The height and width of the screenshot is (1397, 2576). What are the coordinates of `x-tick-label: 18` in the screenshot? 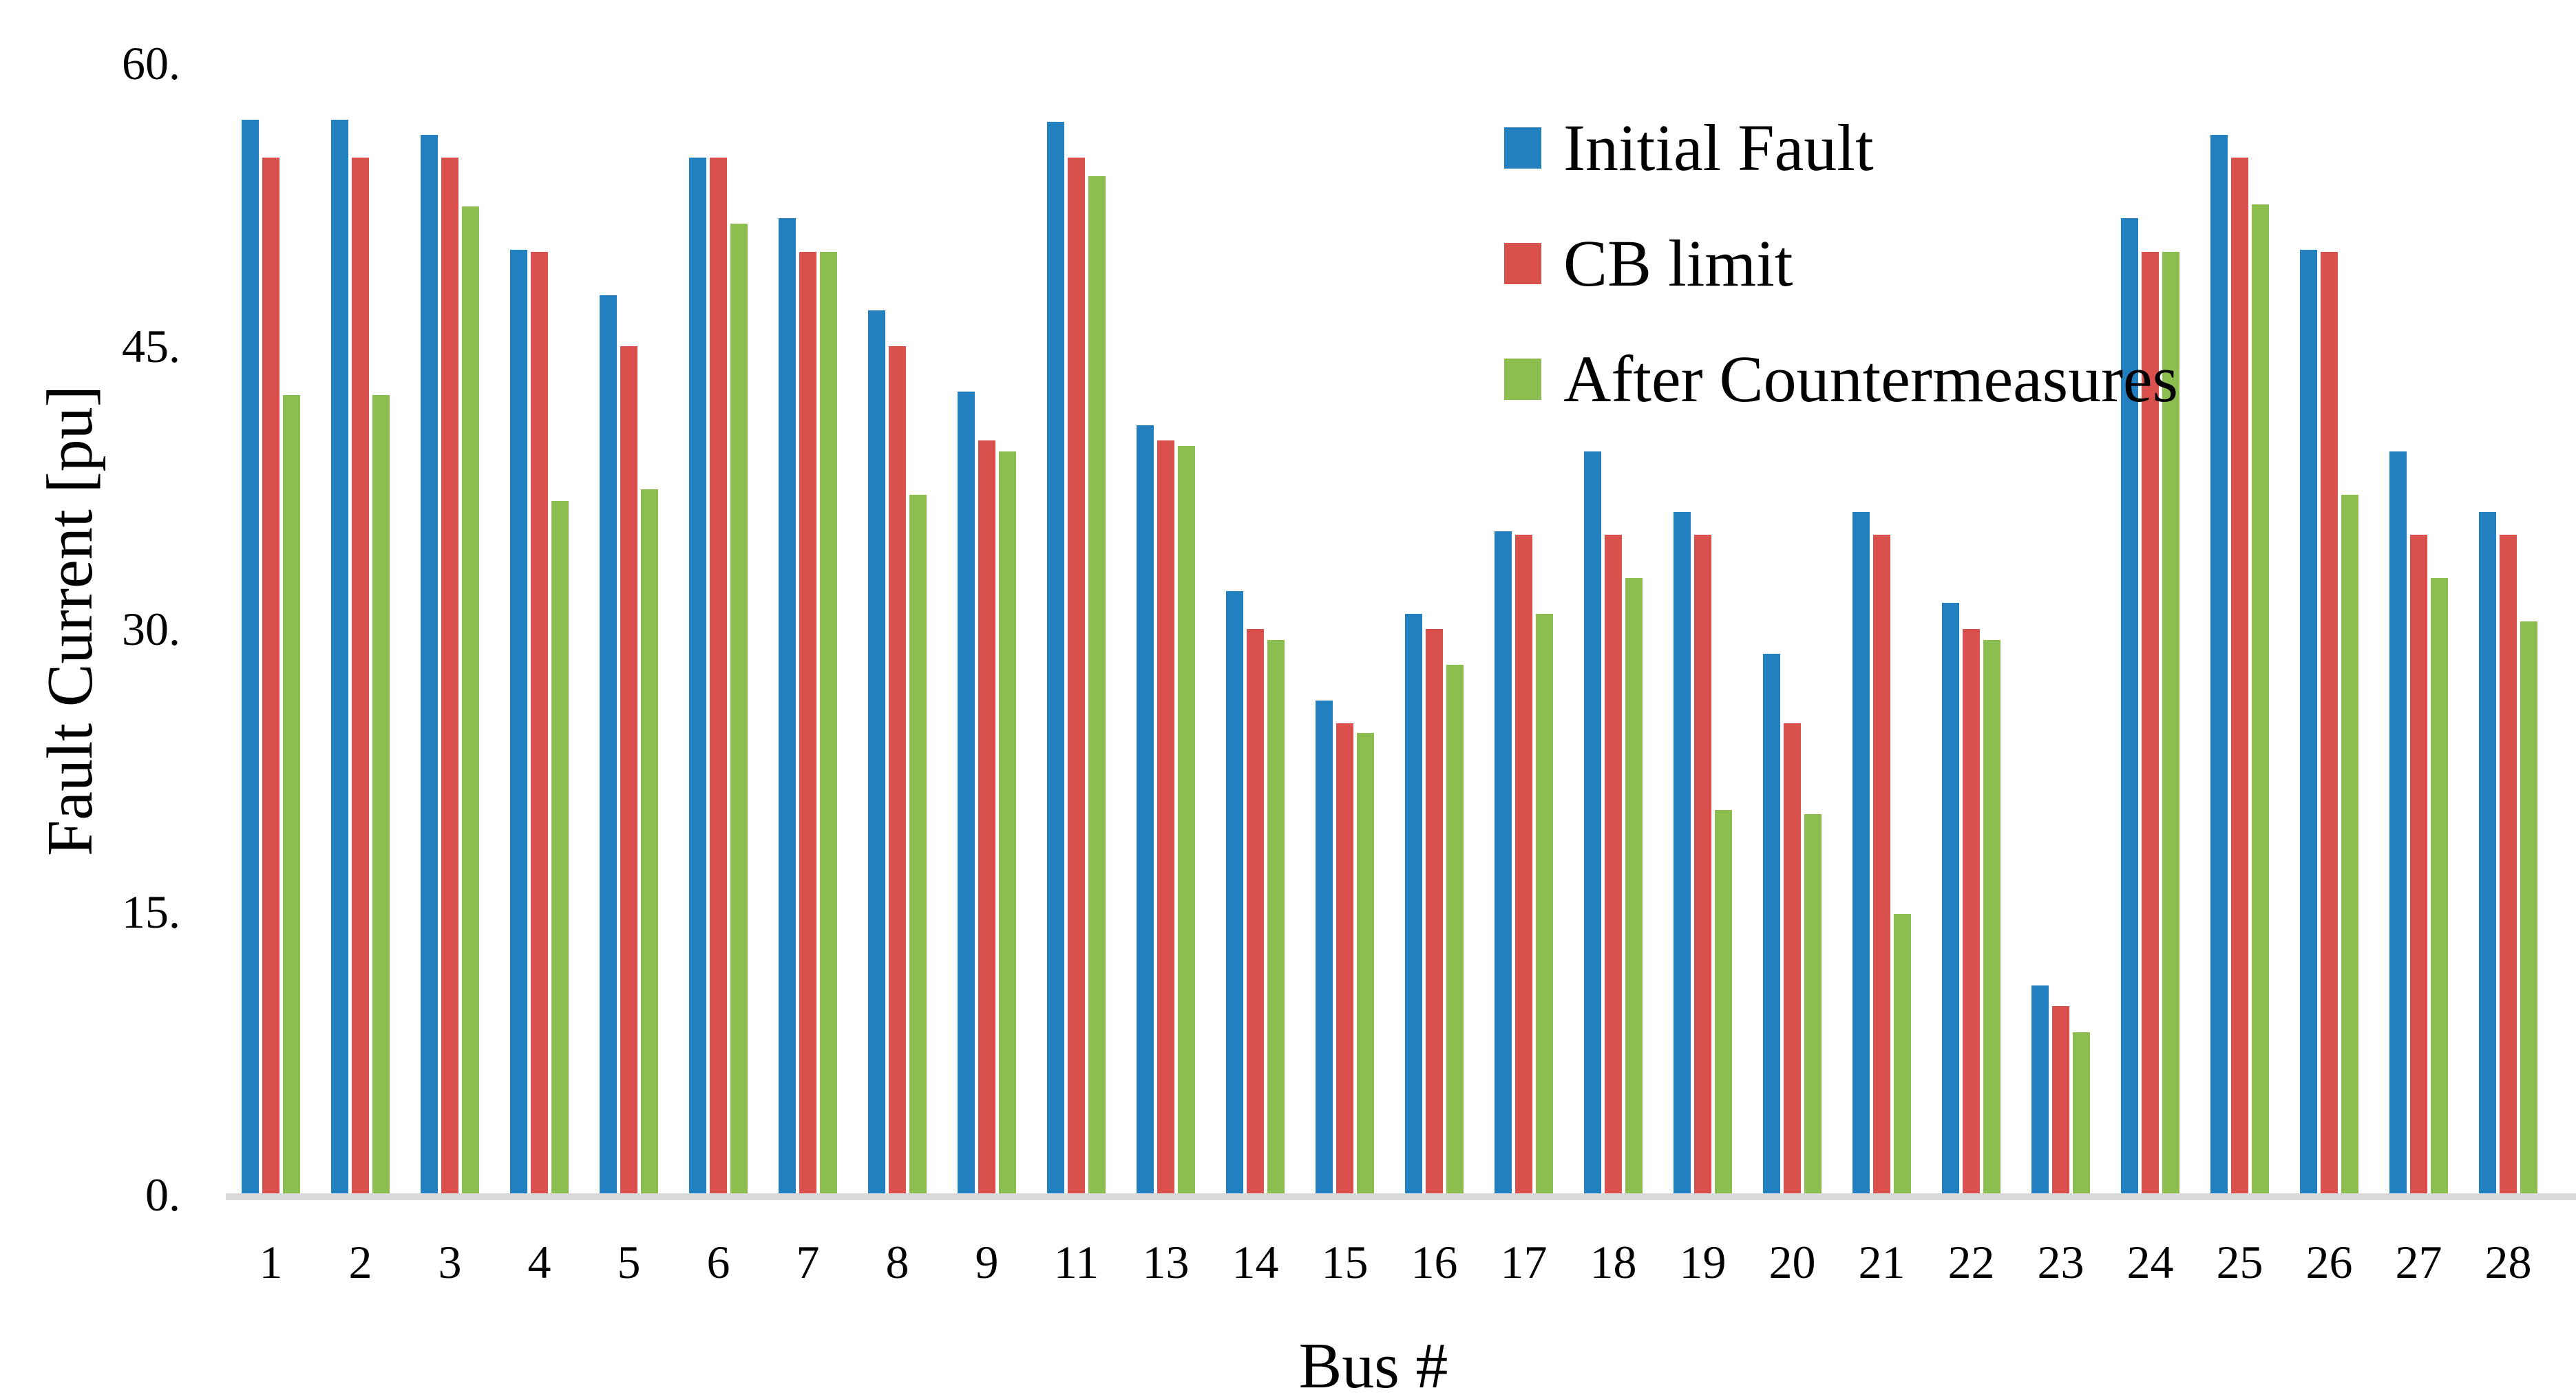 It's located at (1614, 1262).